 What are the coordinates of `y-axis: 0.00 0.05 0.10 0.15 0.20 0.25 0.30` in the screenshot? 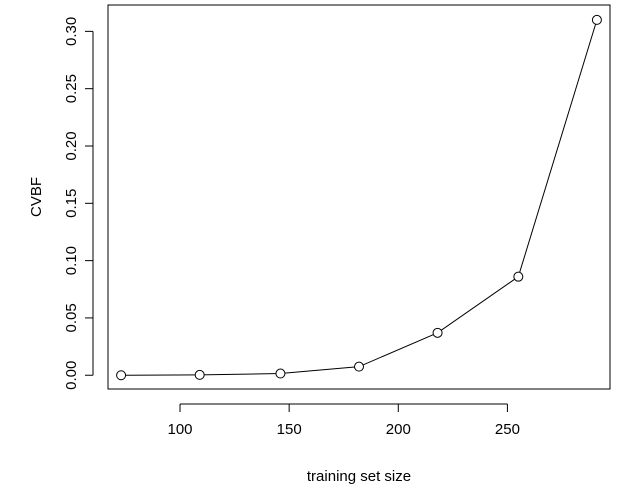 It's located at (78, 203).